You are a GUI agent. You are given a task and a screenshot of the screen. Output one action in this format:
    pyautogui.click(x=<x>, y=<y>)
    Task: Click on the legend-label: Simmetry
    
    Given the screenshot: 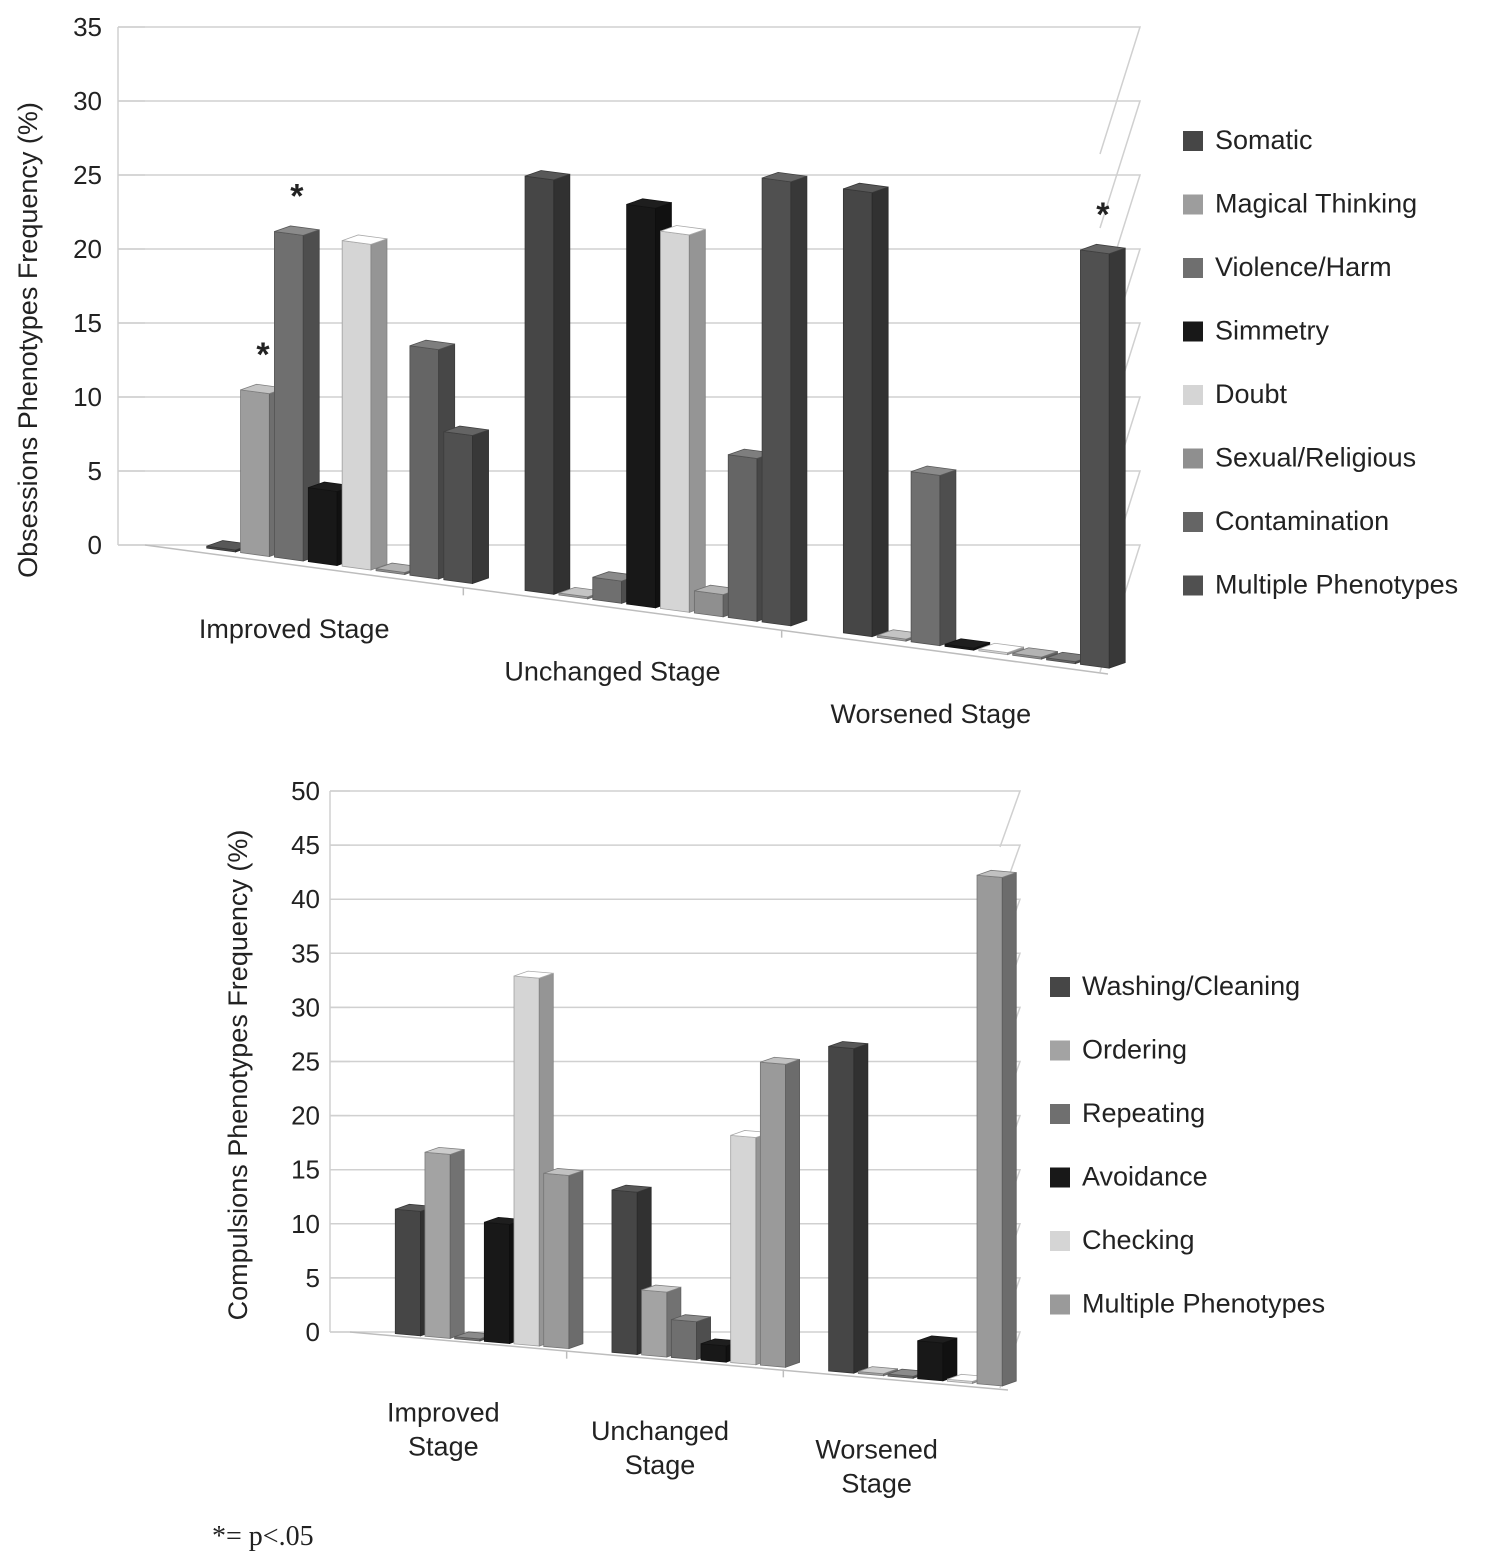 What is the action you would take?
    pyautogui.click(x=1272, y=331)
    